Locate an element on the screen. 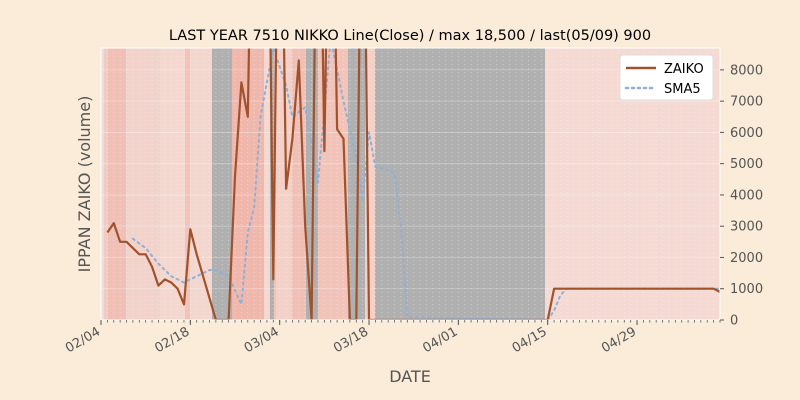 This screenshot has height=400, width=800. y-axis: 0 1000 2000 3000 4000 5000 6000 7000 8000 is located at coordinates (741, 196).